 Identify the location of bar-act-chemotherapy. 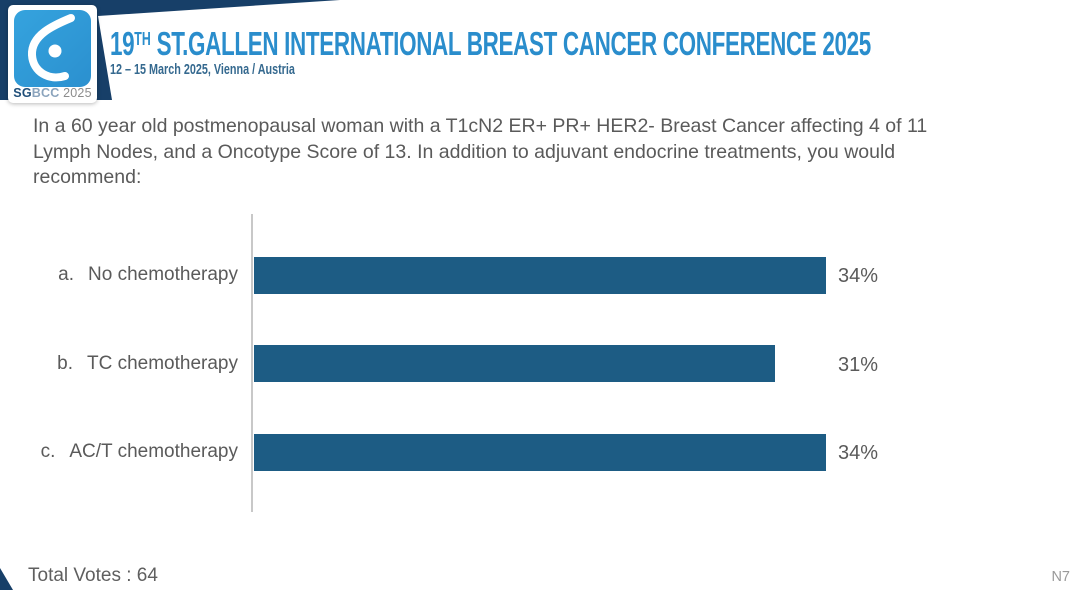
(540, 452).